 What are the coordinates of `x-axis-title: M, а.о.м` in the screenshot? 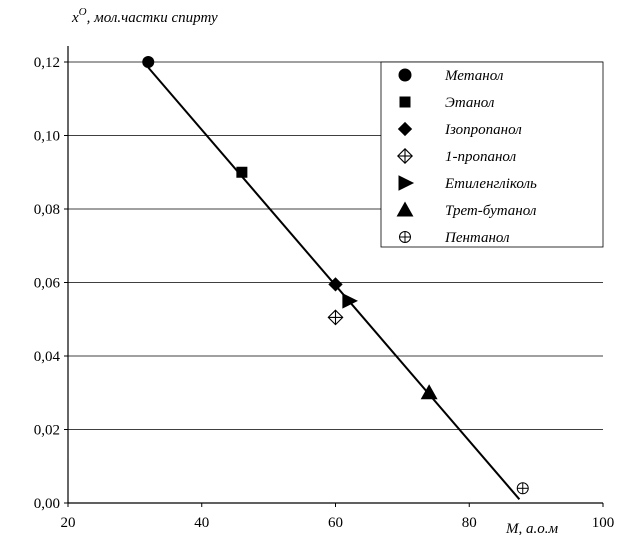 It's located at (531, 528).